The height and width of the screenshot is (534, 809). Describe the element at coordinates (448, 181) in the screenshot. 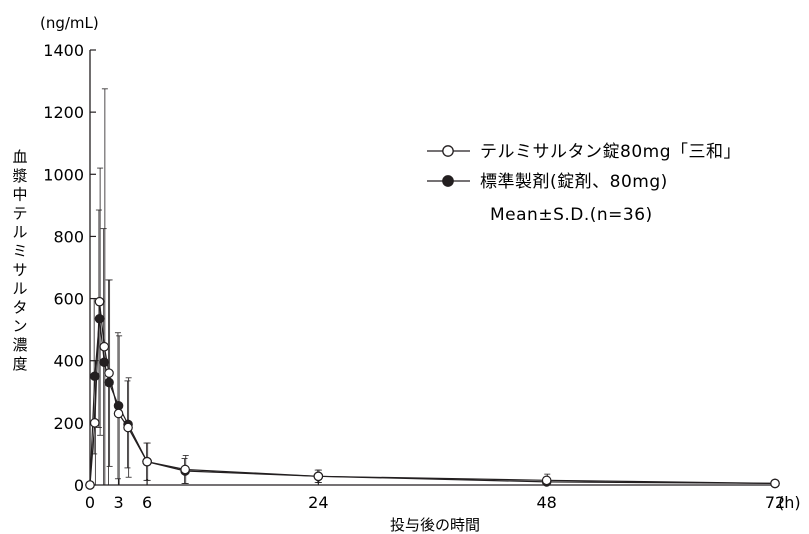

I see `legend-filled-circle-icon` at that location.